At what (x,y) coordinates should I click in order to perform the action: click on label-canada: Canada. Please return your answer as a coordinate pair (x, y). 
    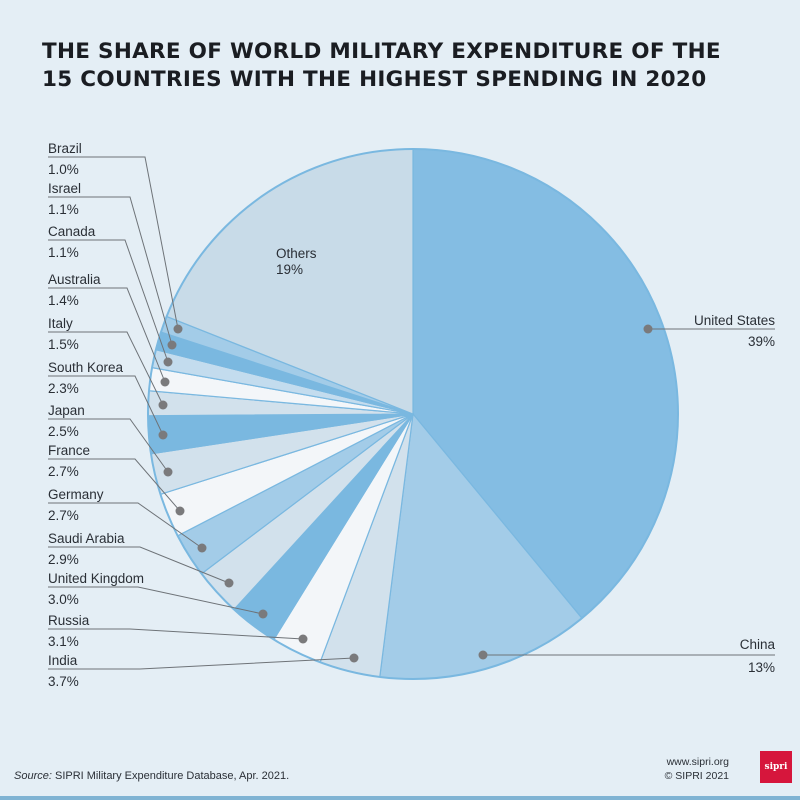
    Looking at the image, I should click on (72, 231).